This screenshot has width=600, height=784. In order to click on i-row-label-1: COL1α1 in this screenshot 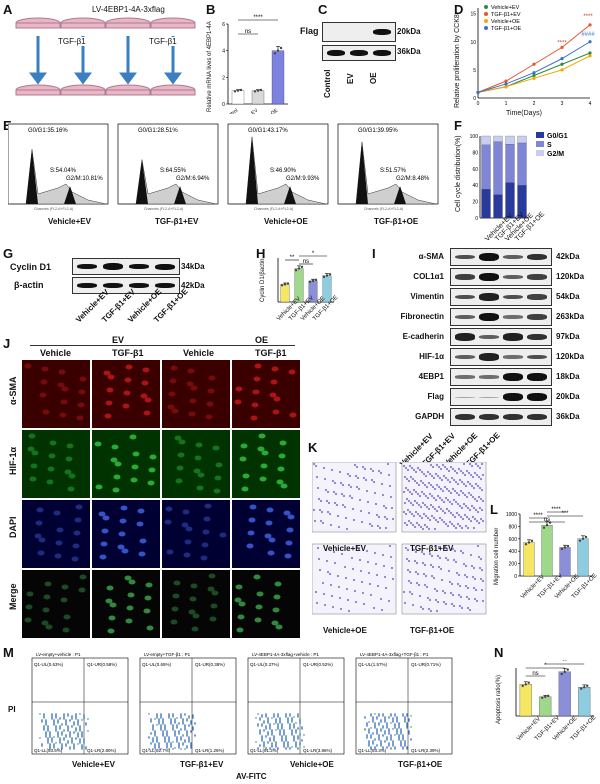, I will do `click(428, 276)`.